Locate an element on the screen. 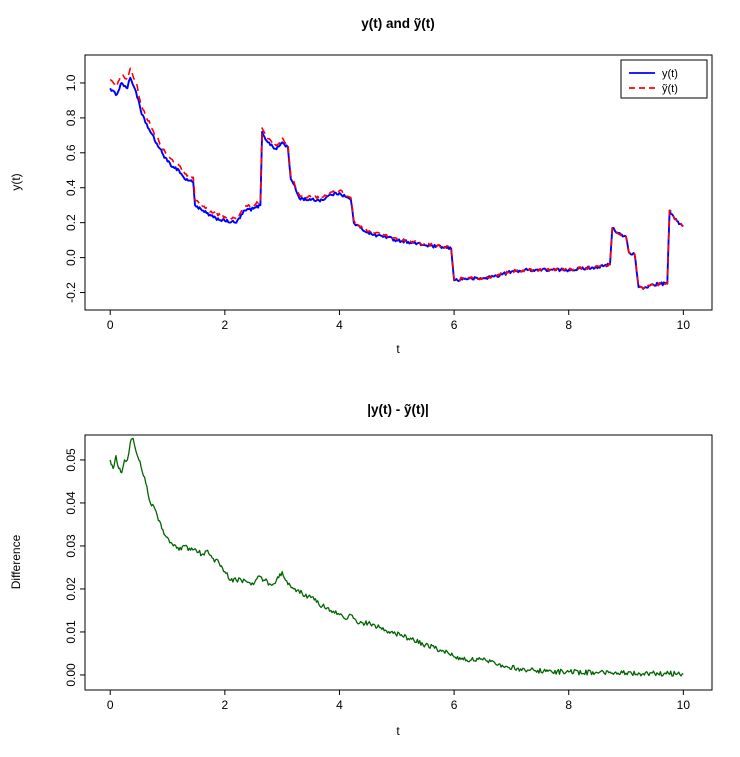  bottom-x-axis-label: t is located at coordinates (398, 731).